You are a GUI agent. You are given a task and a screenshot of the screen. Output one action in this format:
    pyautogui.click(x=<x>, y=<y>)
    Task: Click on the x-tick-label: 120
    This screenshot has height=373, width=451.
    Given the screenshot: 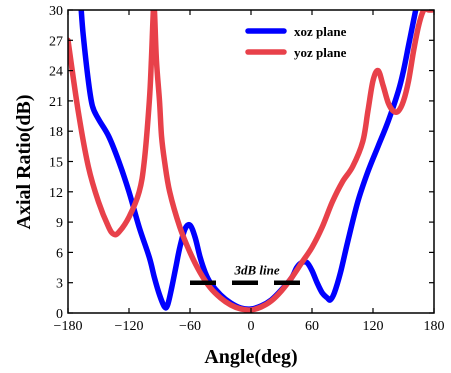 What is the action you would take?
    pyautogui.click(x=373, y=326)
    